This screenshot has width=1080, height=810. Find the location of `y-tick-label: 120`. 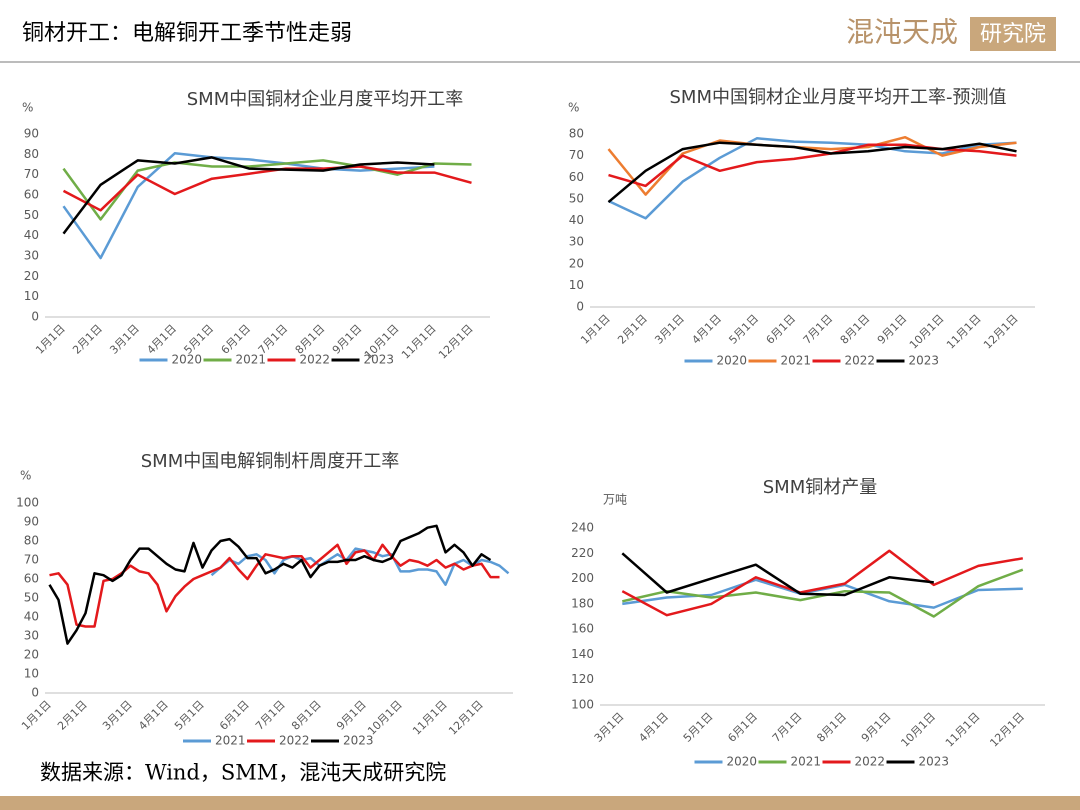

y-tick-label: 120 is located at coordinates (582, 679).